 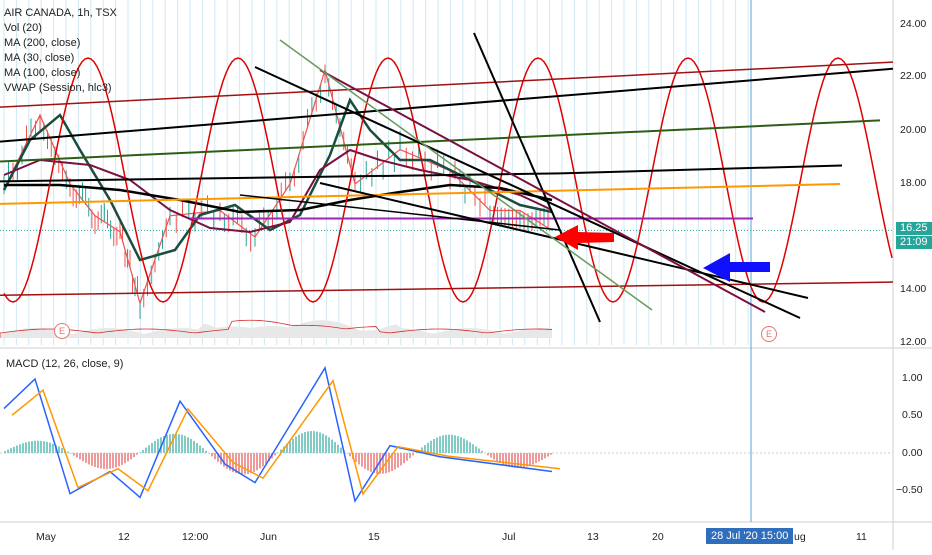 I want to click on price-tick-22: 22.00, so click(x=913, y=76).